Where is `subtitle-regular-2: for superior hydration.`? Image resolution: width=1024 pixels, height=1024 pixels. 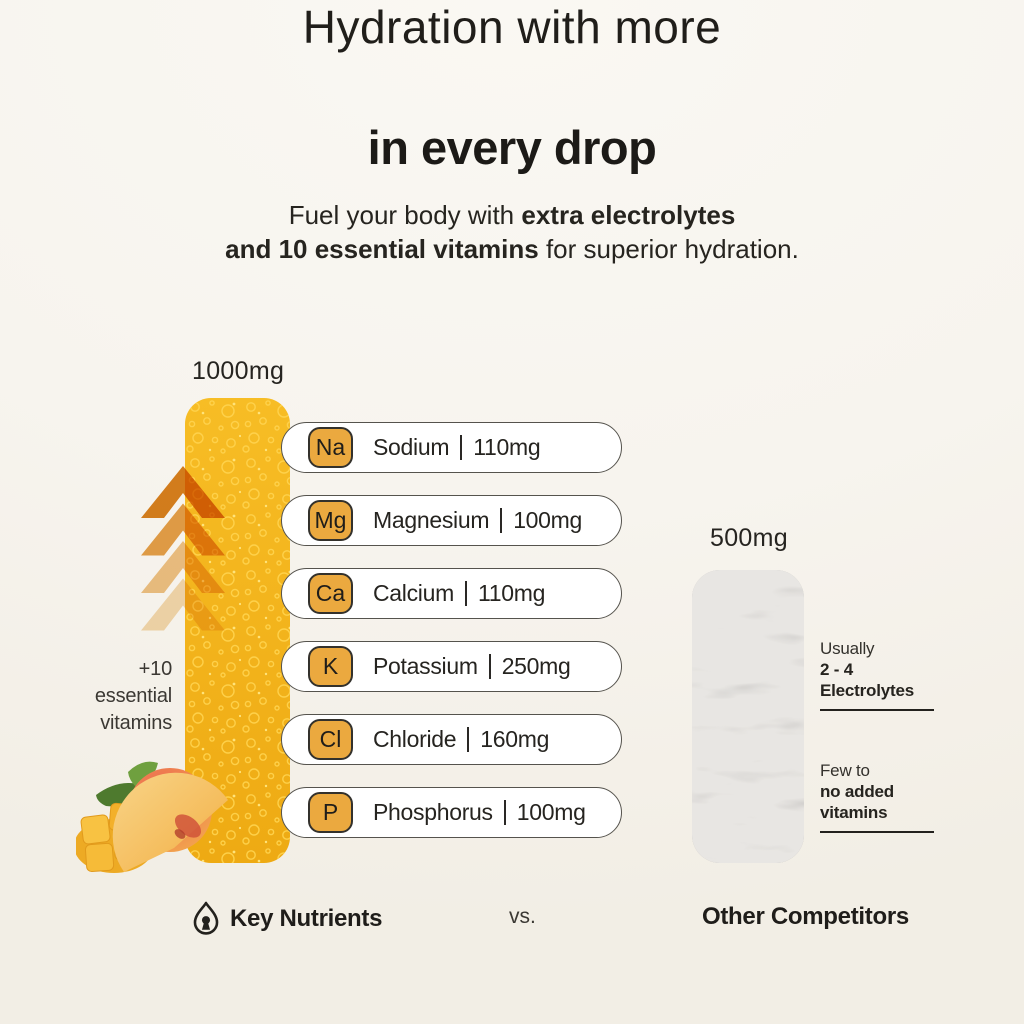
subtitle-regular-2: for superior hydration. is located at coordinates (668, 249).